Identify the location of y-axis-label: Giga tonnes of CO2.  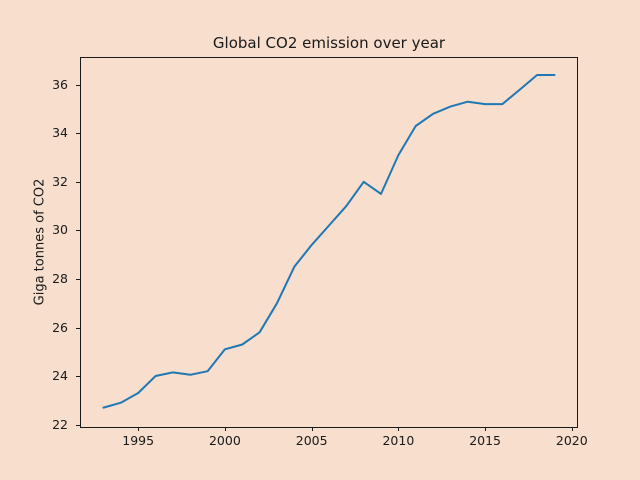
(40, 242).